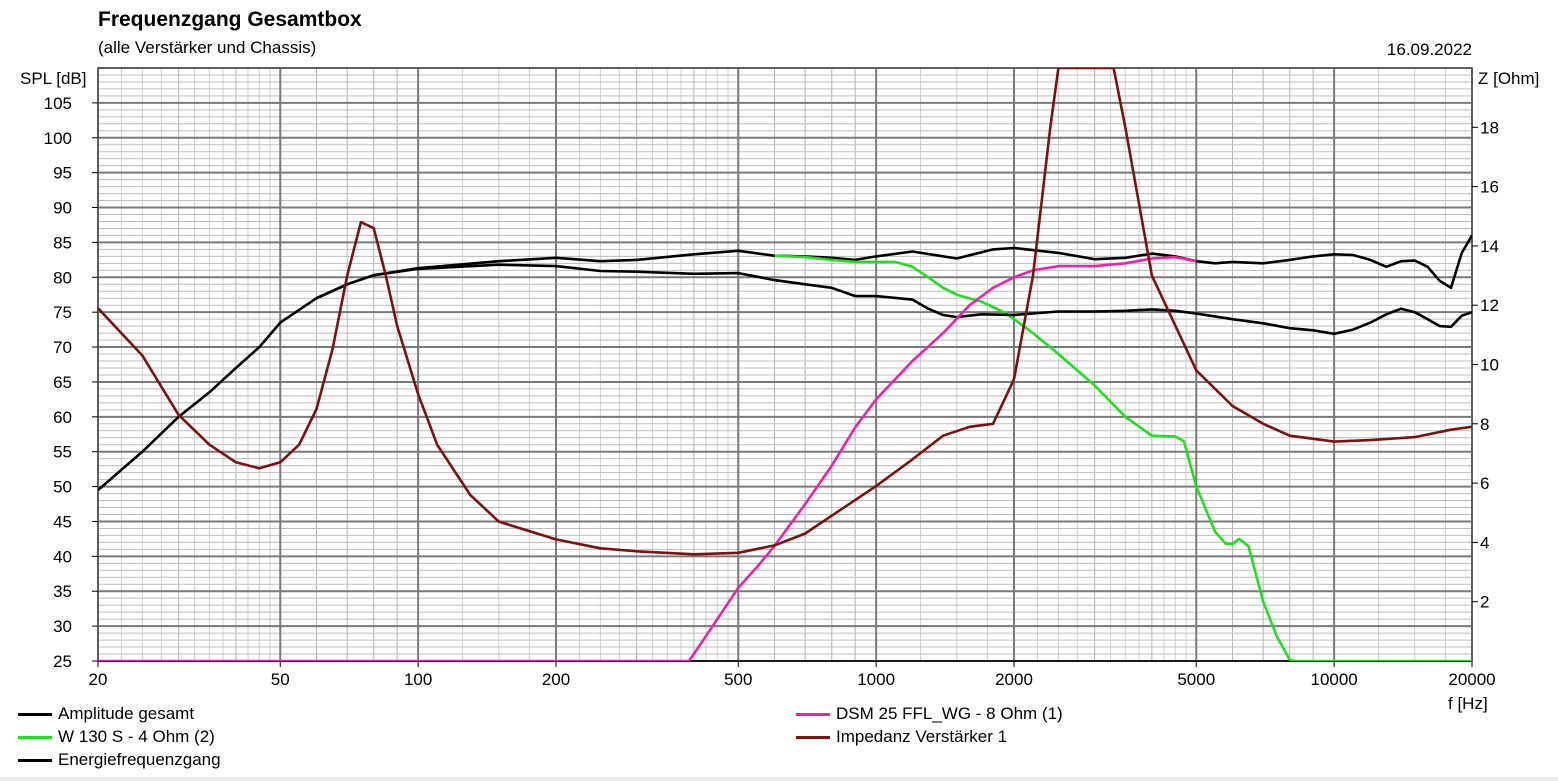 The image size is (1558, 781). I want to click on x-tick-label: 20, so click(98, 679).